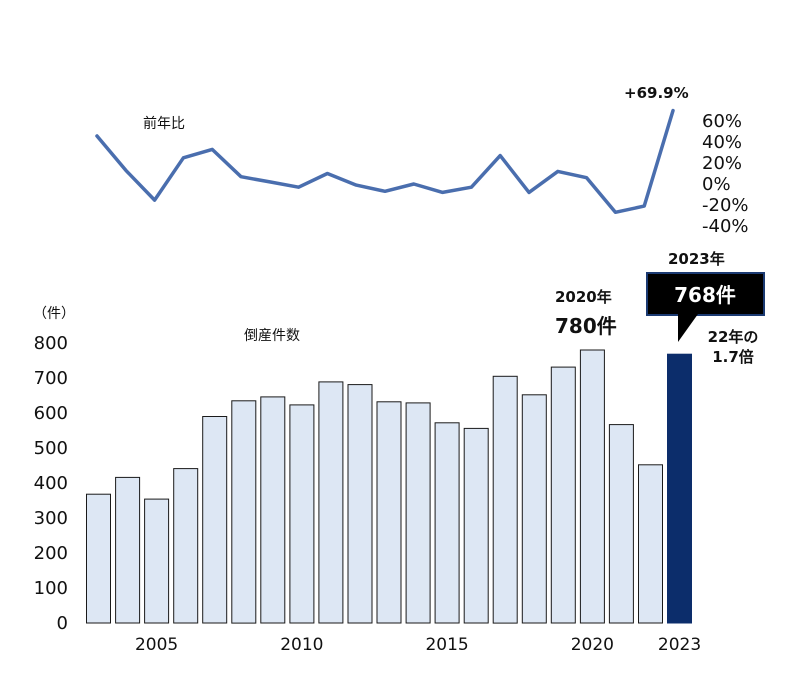 The image size is (785, 684). What do you see at coordinates (716, 184) in the screenshot?
I see `line-y-tick-label: 0%` at bounding box center [716, 184].